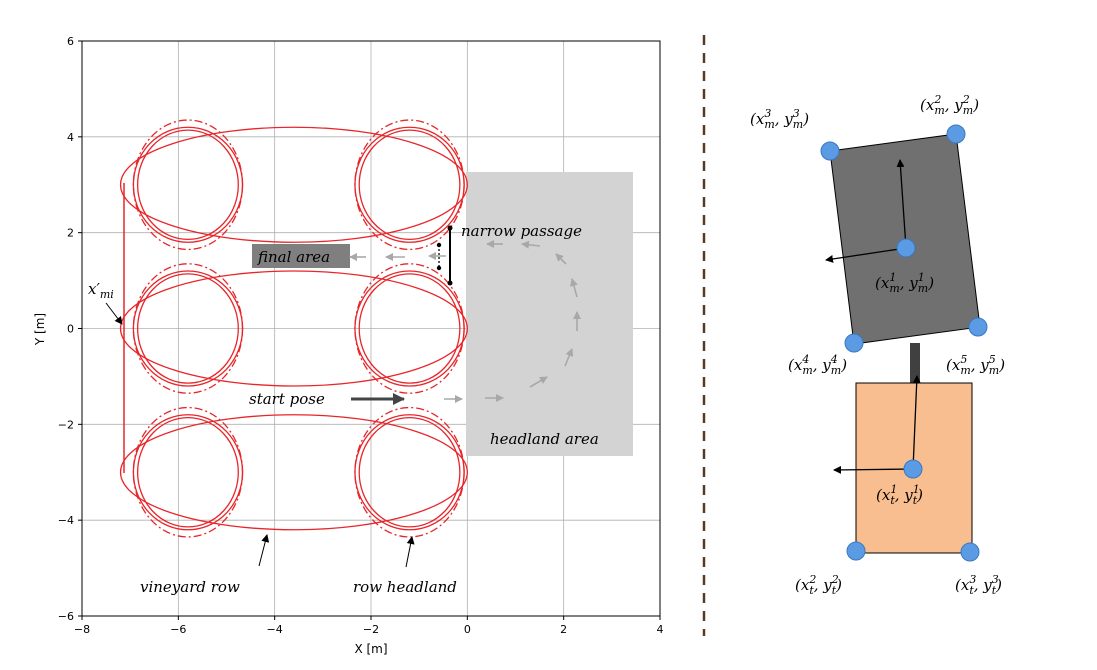 The width and height of the screenshot is (1097, 670). I want to click on y-tick-label: −2, so click(66, 424).